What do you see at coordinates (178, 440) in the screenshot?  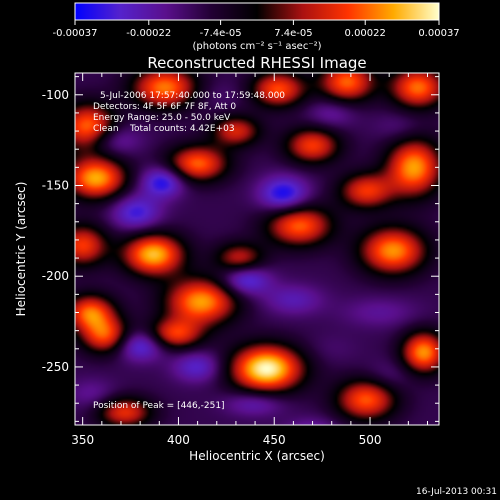 I see `x-tick-label: 400` at bounding box center [178, 440].